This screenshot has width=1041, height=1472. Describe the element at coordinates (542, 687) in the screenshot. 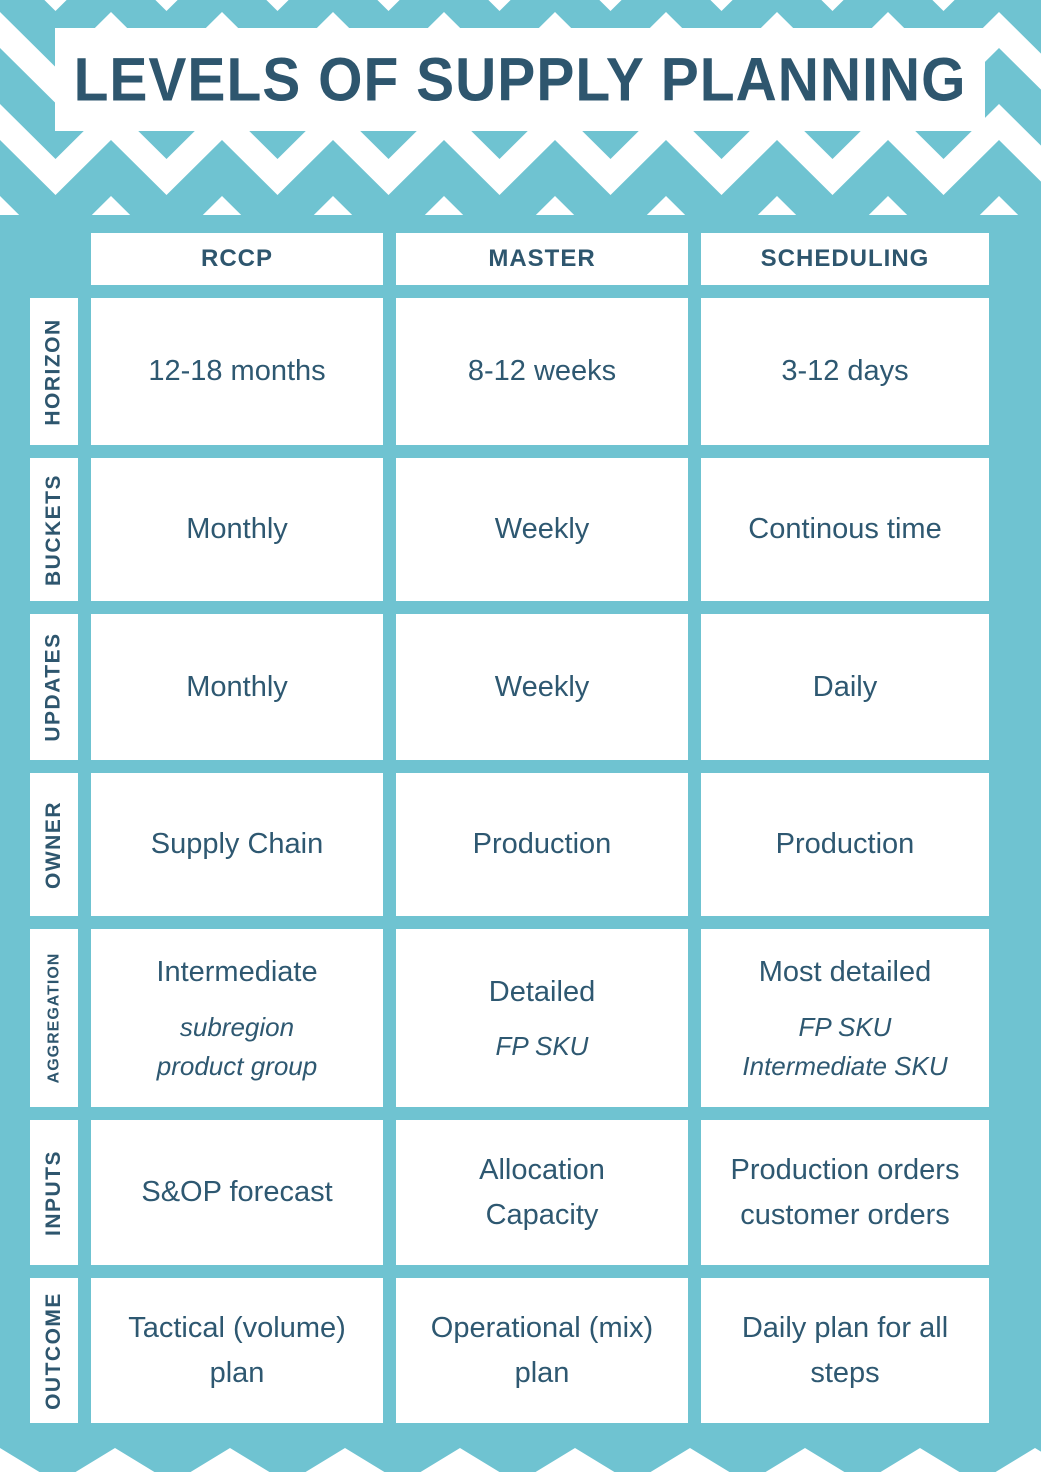

I see `cell-updates-master: Weekly` at that location.